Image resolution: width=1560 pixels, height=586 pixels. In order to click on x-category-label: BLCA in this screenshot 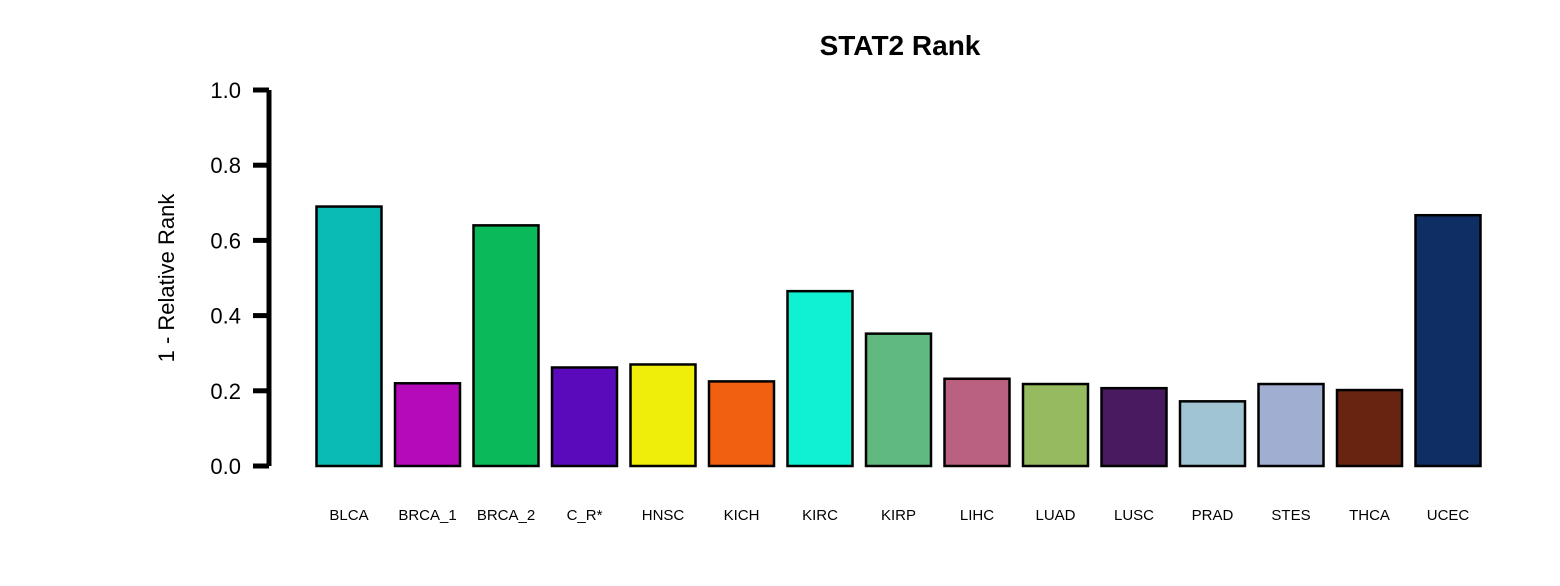, I will do `click(348, 515)`.